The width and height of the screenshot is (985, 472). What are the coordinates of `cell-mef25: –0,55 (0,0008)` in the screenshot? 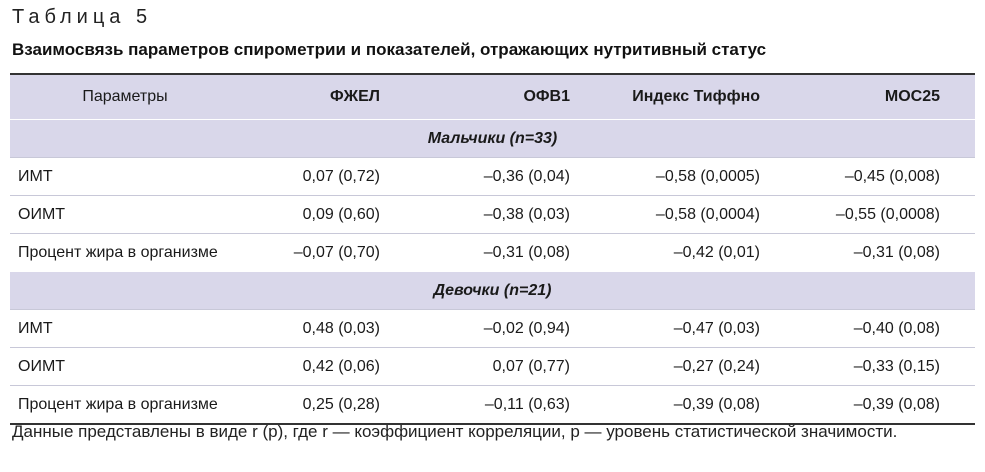 It's located at (887, 214).